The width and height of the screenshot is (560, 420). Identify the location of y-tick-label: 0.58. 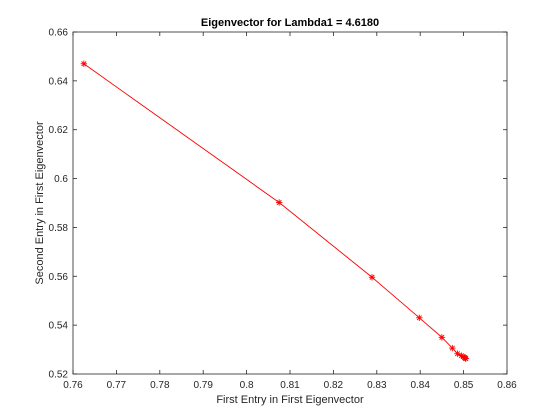
(59, 228).